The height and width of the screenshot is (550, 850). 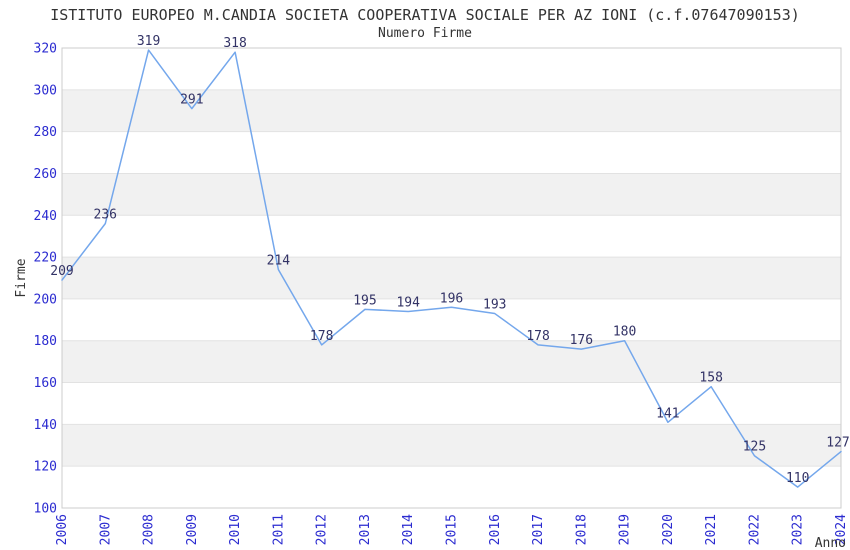 What do you see at coordinates (581, 529) in the screenshot?
I see `x-tick-label: 2018` at bounding box center [581, 529].